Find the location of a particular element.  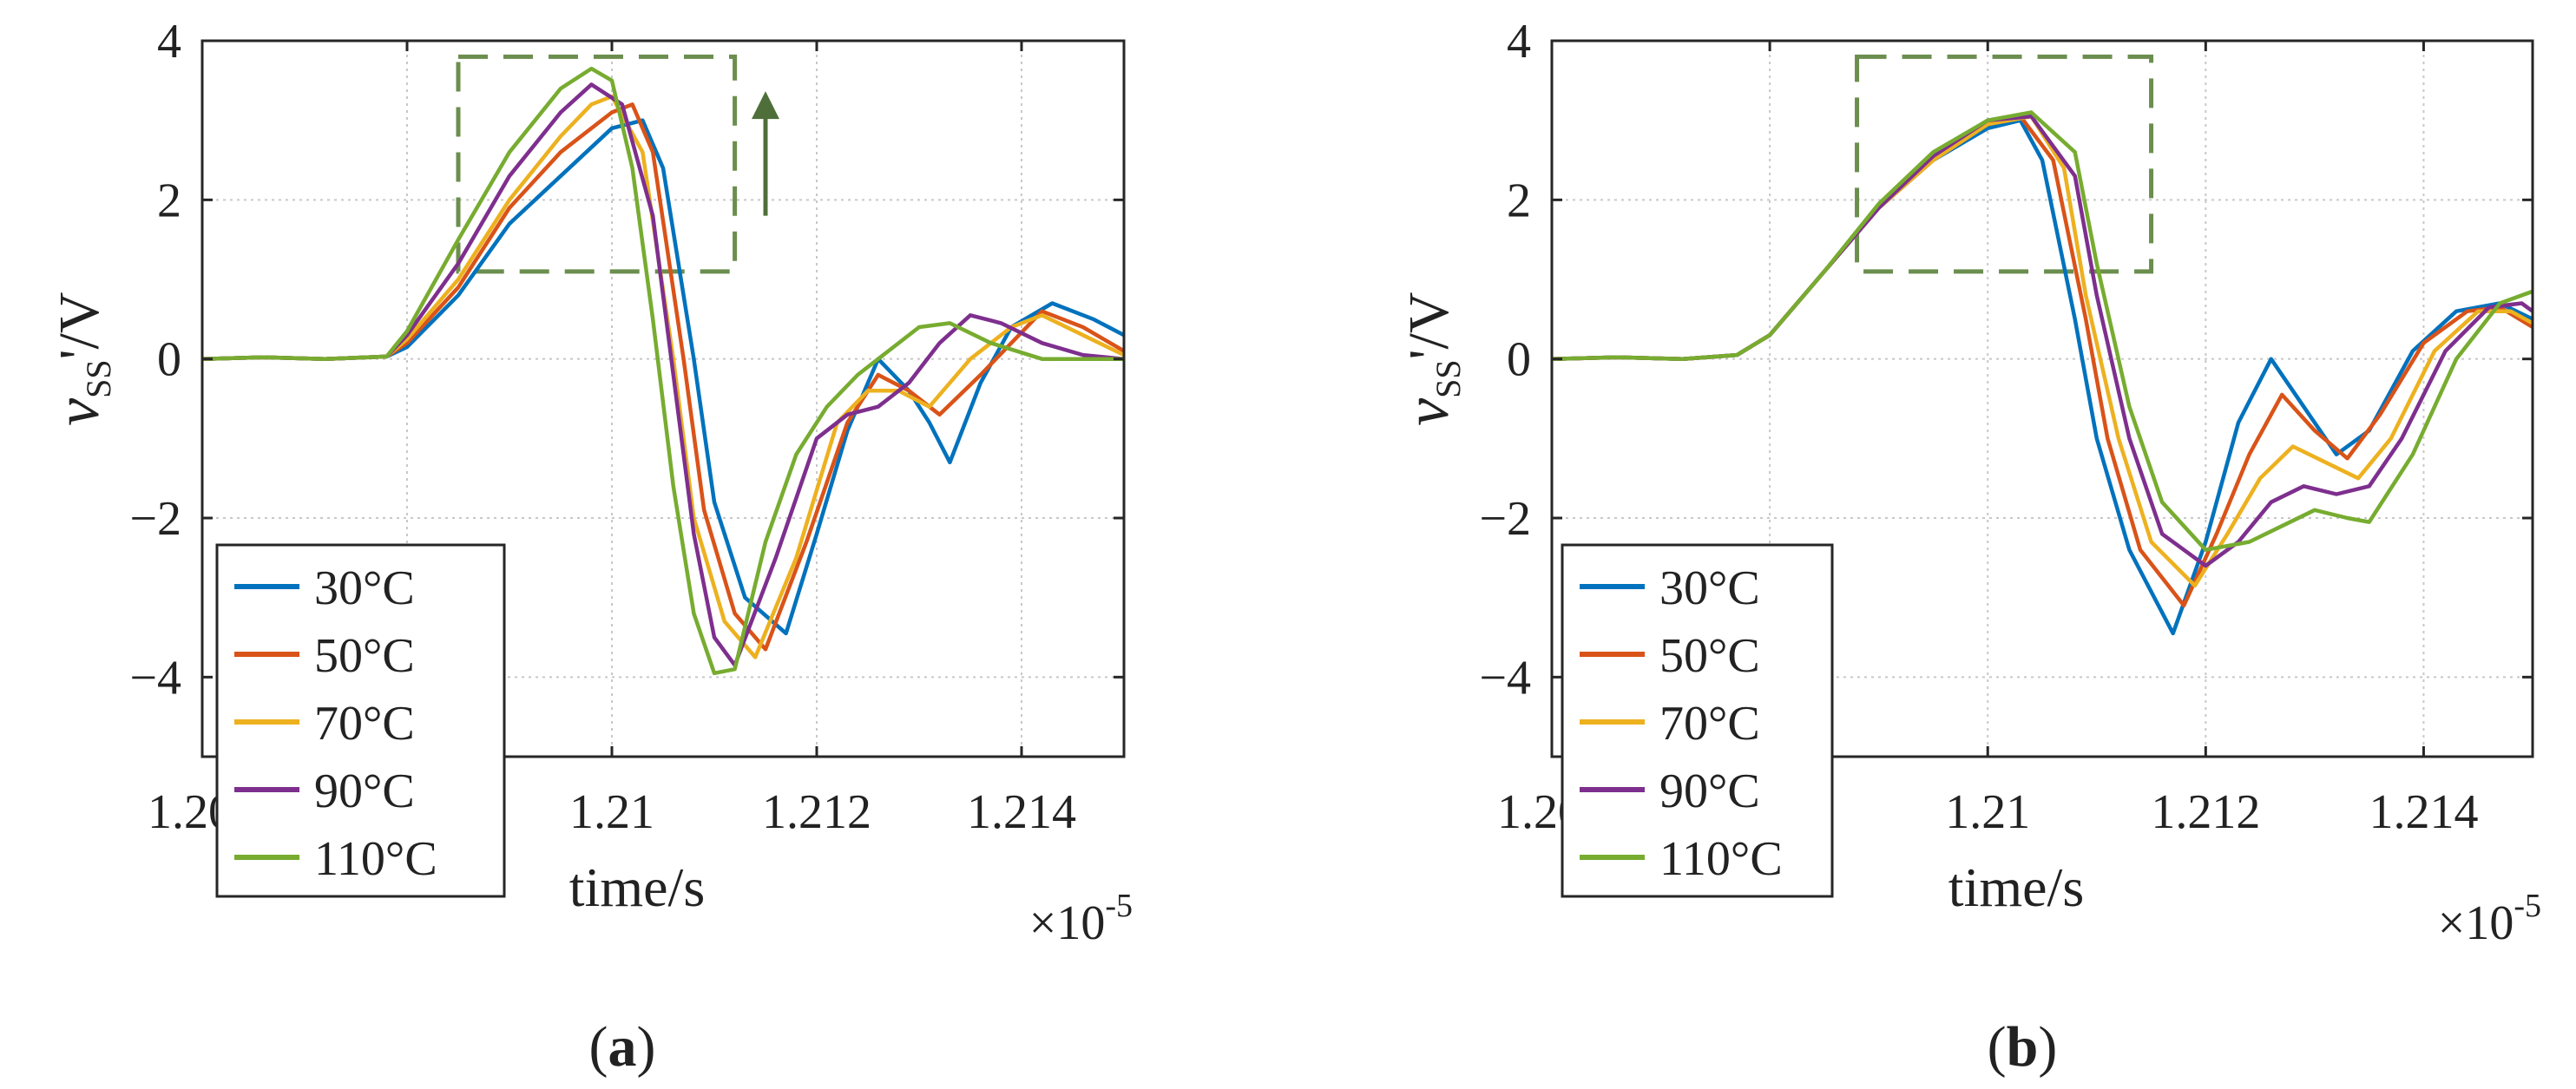

panel-label: (a) is located at coordinates (622, 1047).